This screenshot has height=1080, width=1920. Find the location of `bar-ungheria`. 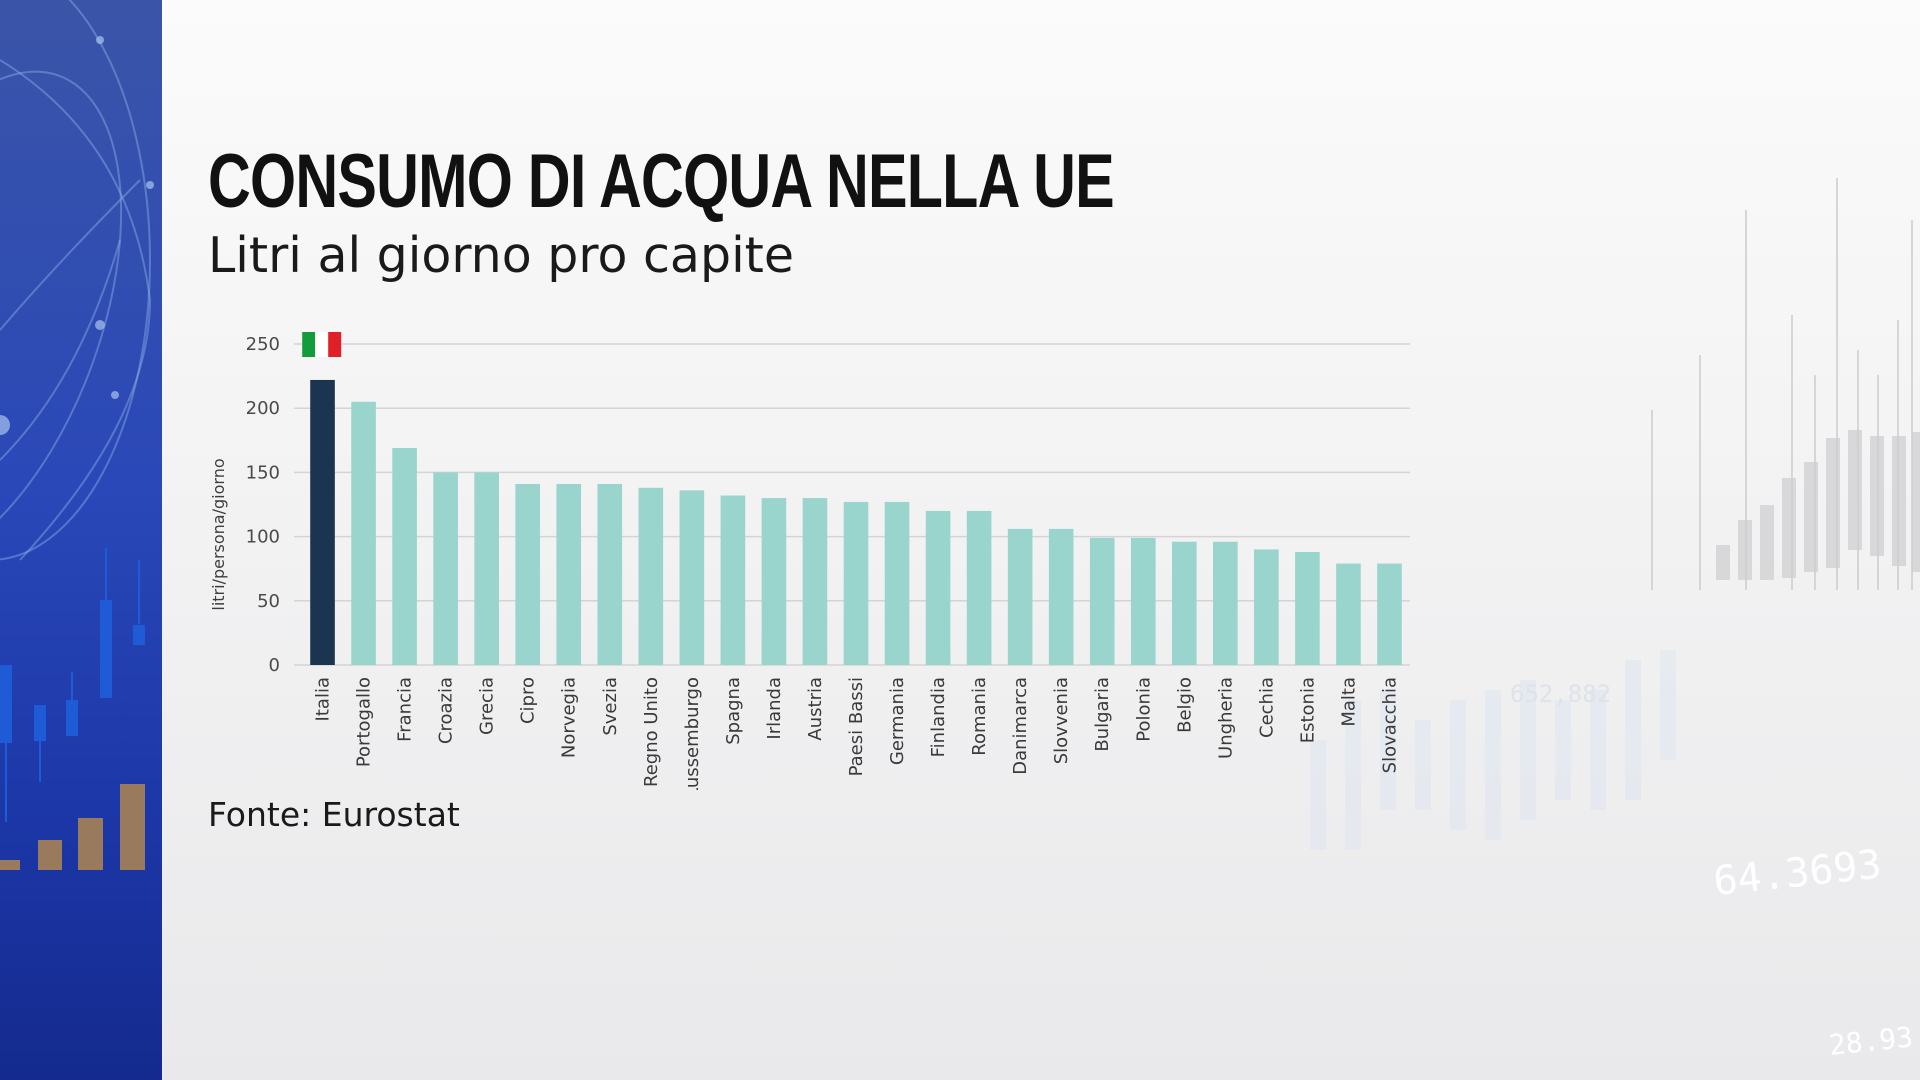

bar-ungheria is located at coordinates (1225, 603).